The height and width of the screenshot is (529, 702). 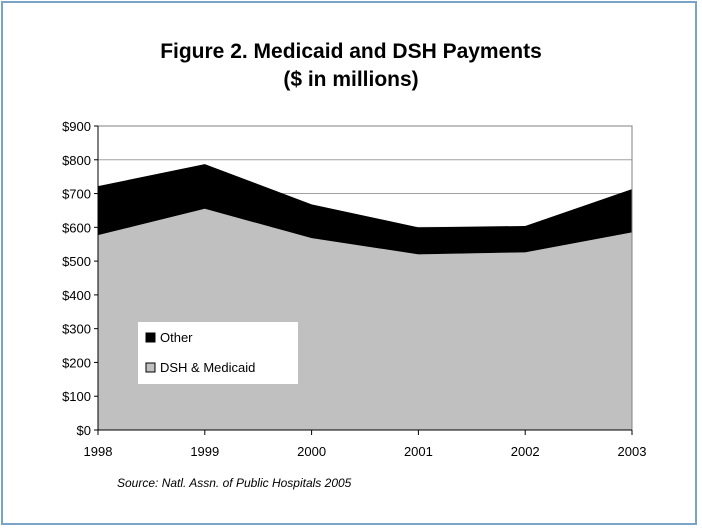 What do you see at coordinates (76, 227) in the screenshot?
I see `y-tick-label: $600` at bounding box center [76, 227].